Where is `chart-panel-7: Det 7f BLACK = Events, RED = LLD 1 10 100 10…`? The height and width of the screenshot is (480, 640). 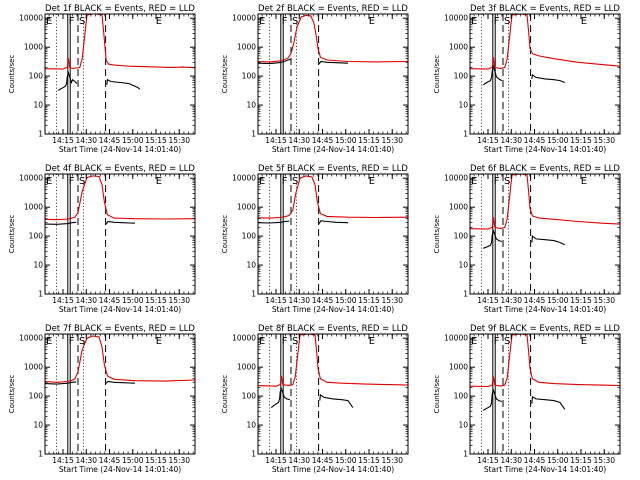 chart-panel-7: Det 7f BLACK = Events, RED = LLD 1 10 100 10… is located at coordinates (102, 399).